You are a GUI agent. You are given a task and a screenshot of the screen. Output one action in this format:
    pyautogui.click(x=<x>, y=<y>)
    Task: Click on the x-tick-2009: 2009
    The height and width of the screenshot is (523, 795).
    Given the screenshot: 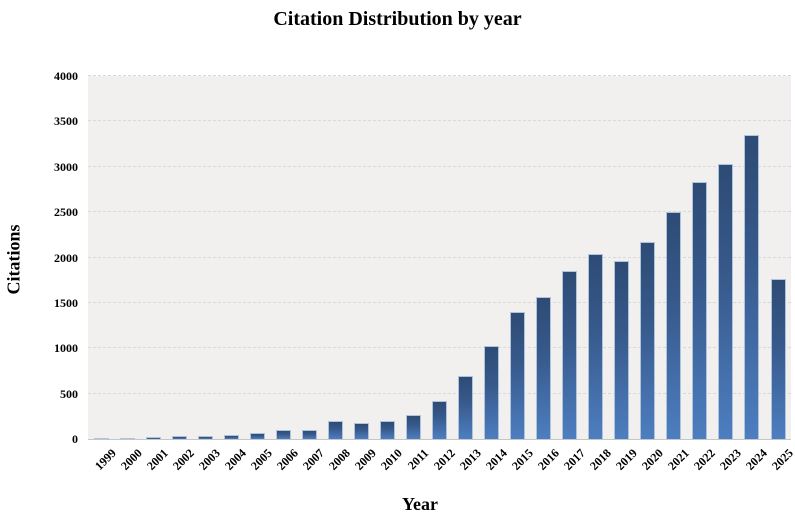 What is the action you would take?
    pyautogui.click(x=366, y=459)
    